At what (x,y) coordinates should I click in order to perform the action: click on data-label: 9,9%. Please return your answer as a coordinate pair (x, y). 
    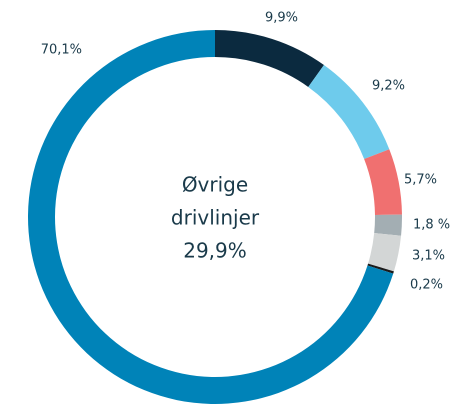
    Looking at the image, I should click on (281, 18).